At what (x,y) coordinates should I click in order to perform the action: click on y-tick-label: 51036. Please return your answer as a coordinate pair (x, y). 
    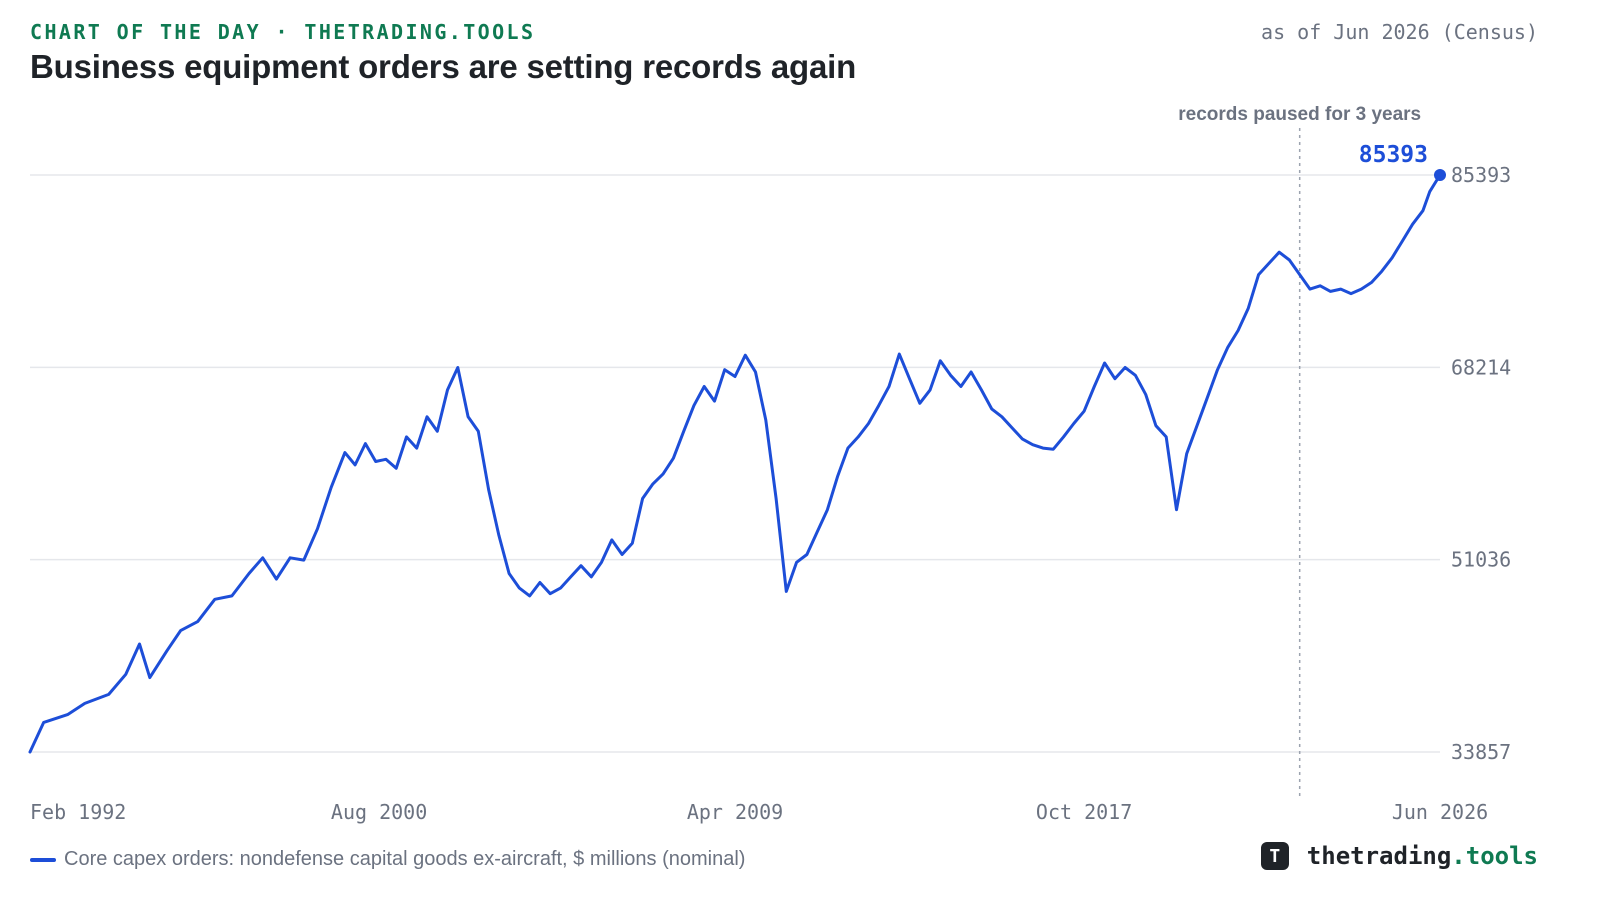
    Looking at the image, I should click on (1481, 560).